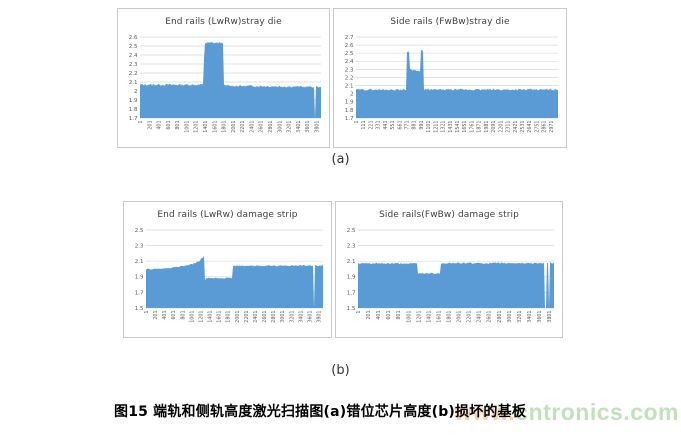 This screenshot has width=681, height=437. Describe the element at coordinates (422, 125) in the screenshot. I see `svg-text: 991` at that location.